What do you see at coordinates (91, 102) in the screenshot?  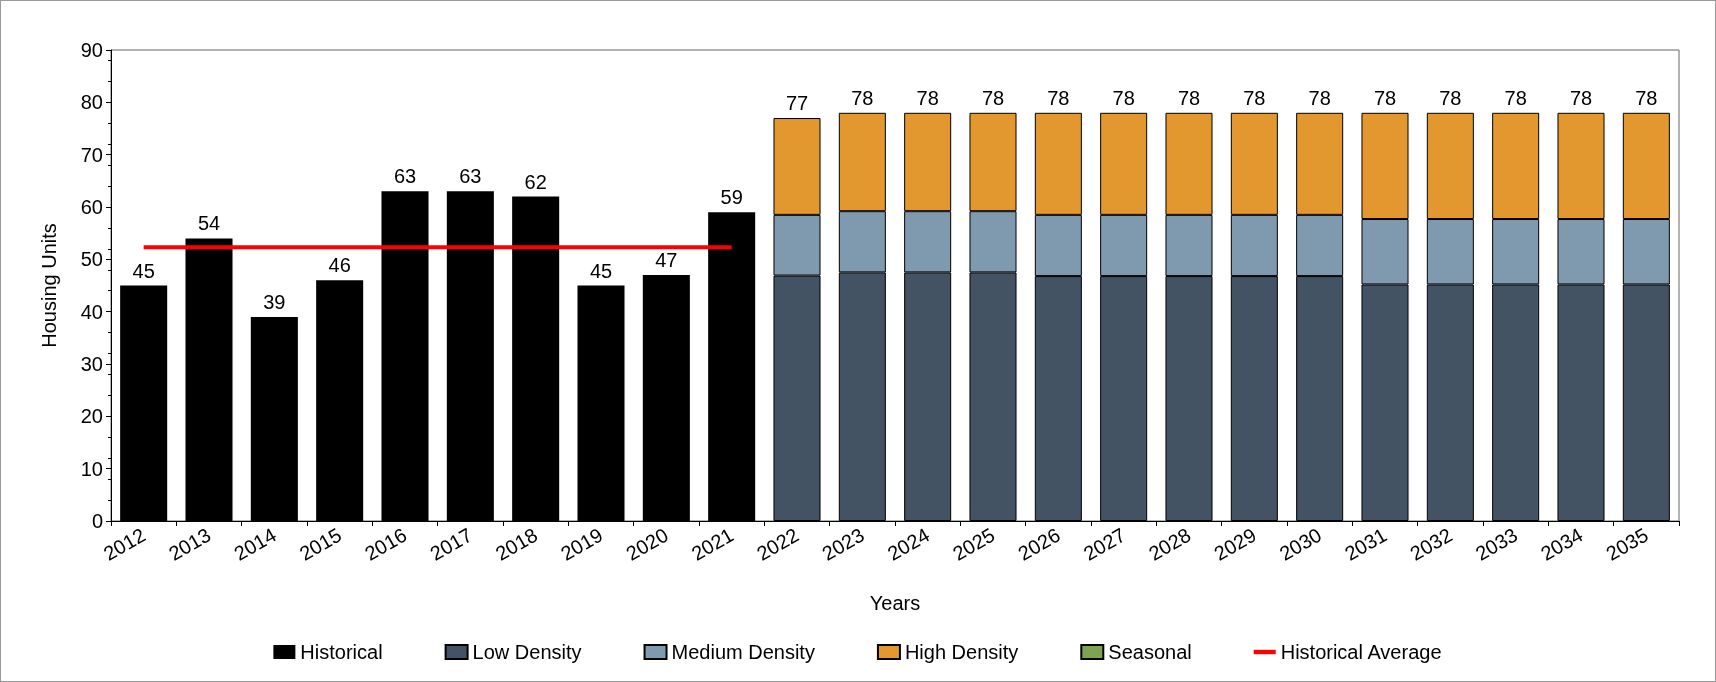 I see `y-tick-label: 80` at bounding box center [91, 102].